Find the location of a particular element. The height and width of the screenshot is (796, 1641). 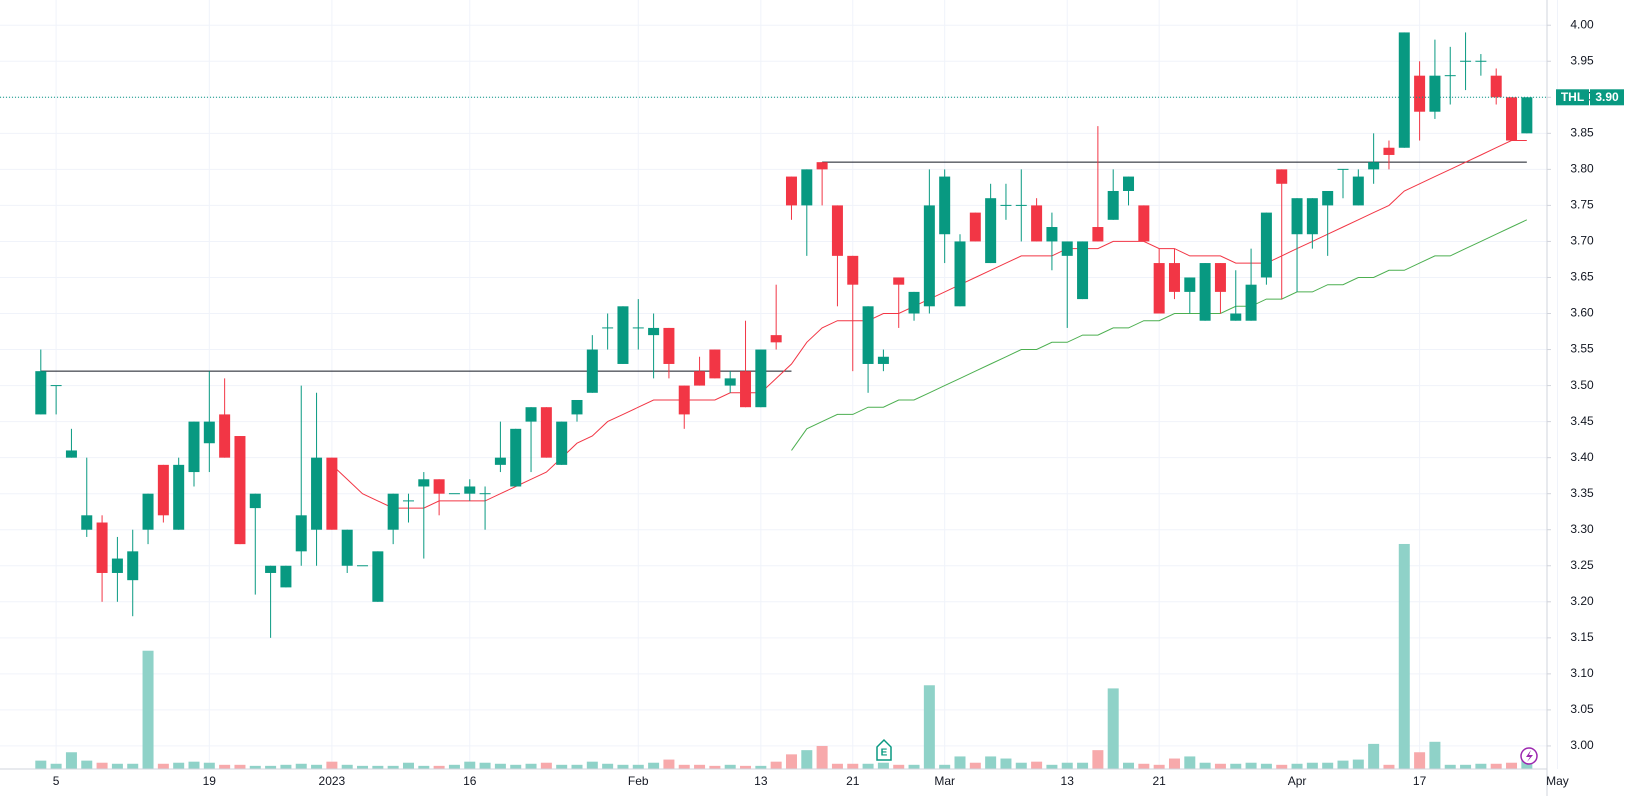

y-tick-label: 3.10 is located at coordinates (1582, 673).